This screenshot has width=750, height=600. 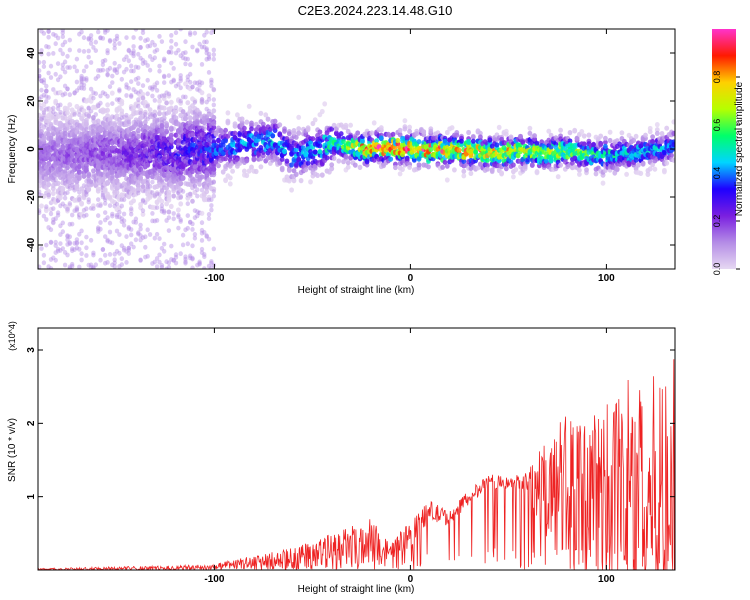 What do you see at coordinates (31, 149) in the screenshot?
I see `spectrogram-ytick-label: 0` at bounding box center [31, 149].